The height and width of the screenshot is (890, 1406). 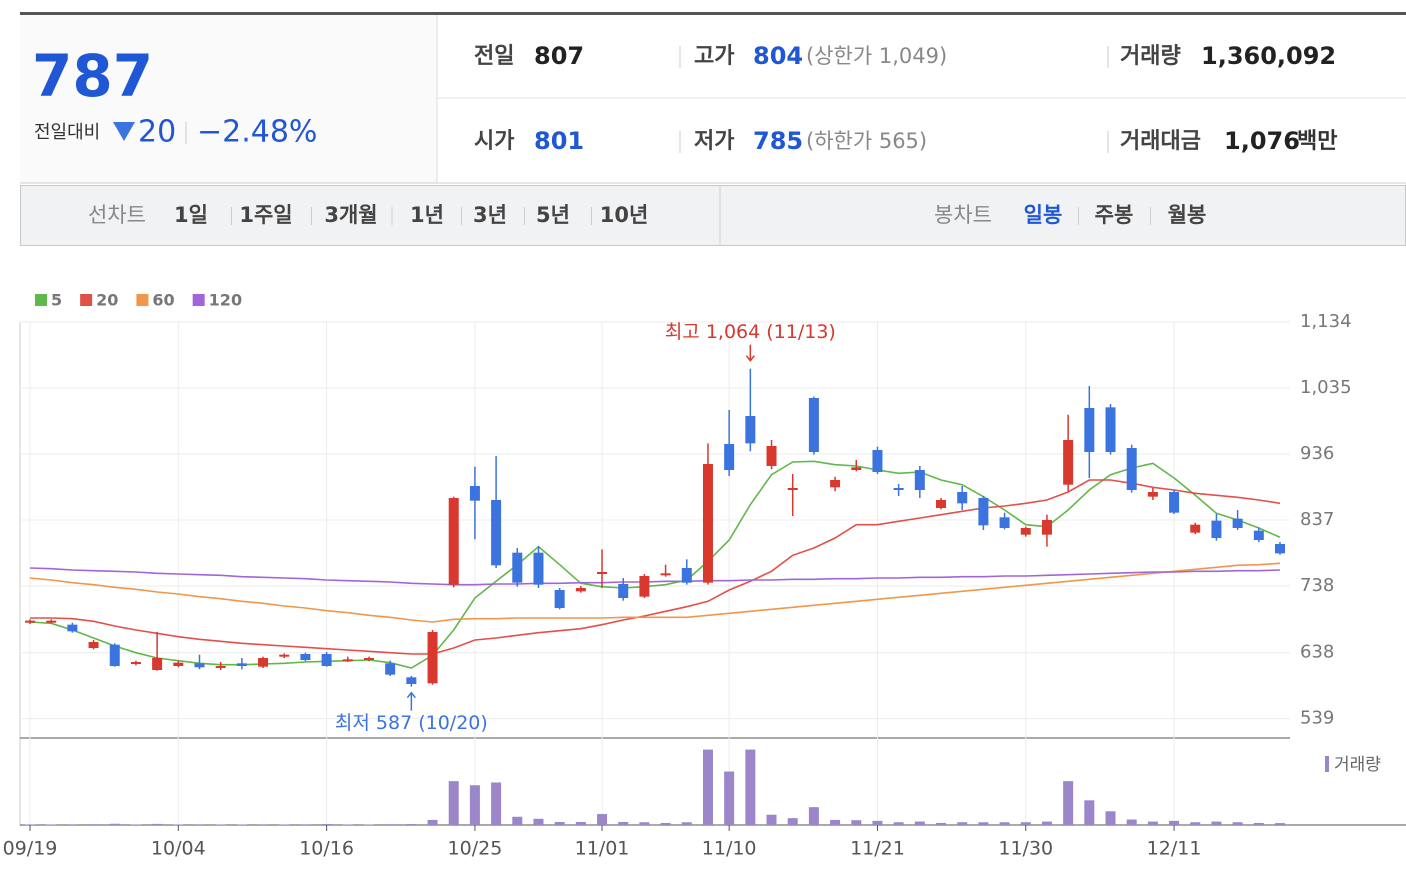 I want to click on period-tab: 3년, so click(x=490, y=215).